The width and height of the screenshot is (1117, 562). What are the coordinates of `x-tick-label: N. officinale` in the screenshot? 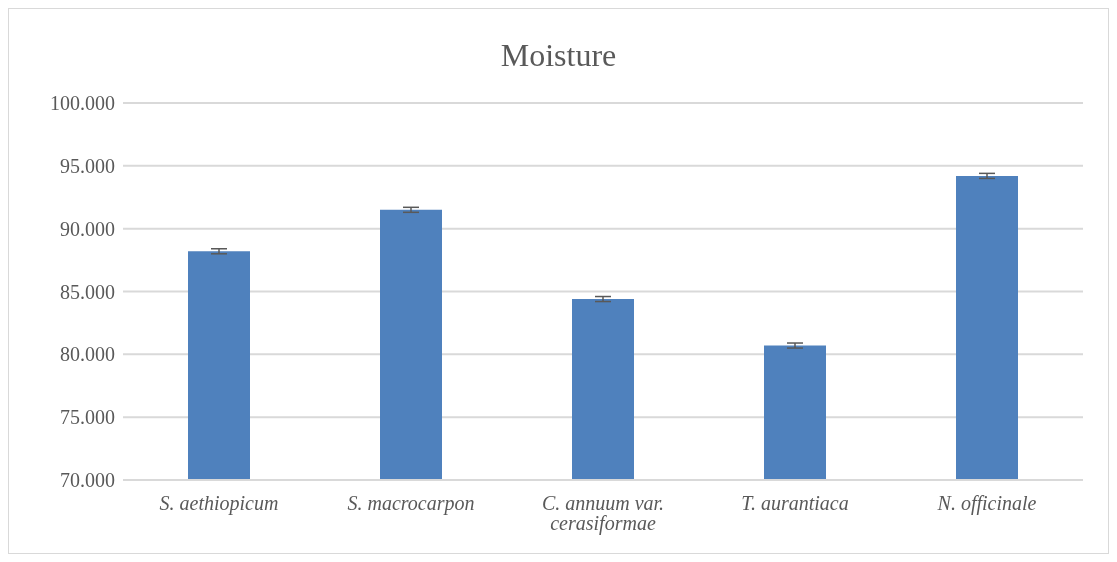 It's located at (986, 504).